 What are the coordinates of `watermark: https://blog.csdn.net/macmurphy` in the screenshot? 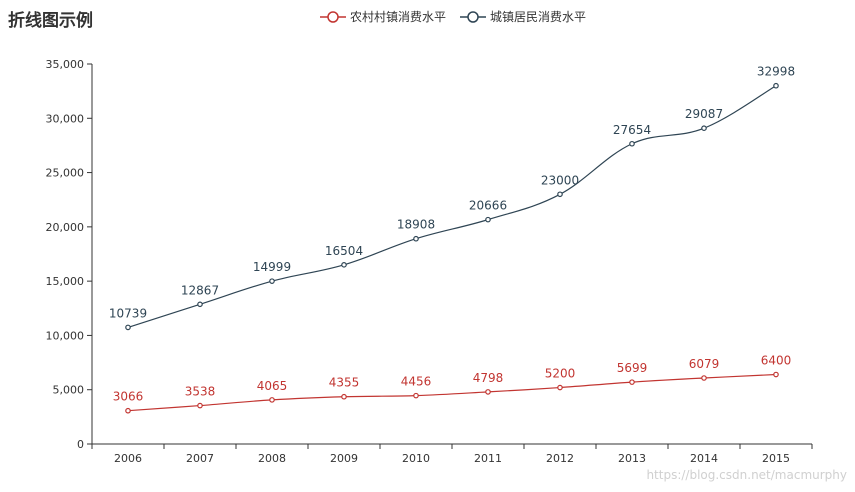 It's located at (746, 475).